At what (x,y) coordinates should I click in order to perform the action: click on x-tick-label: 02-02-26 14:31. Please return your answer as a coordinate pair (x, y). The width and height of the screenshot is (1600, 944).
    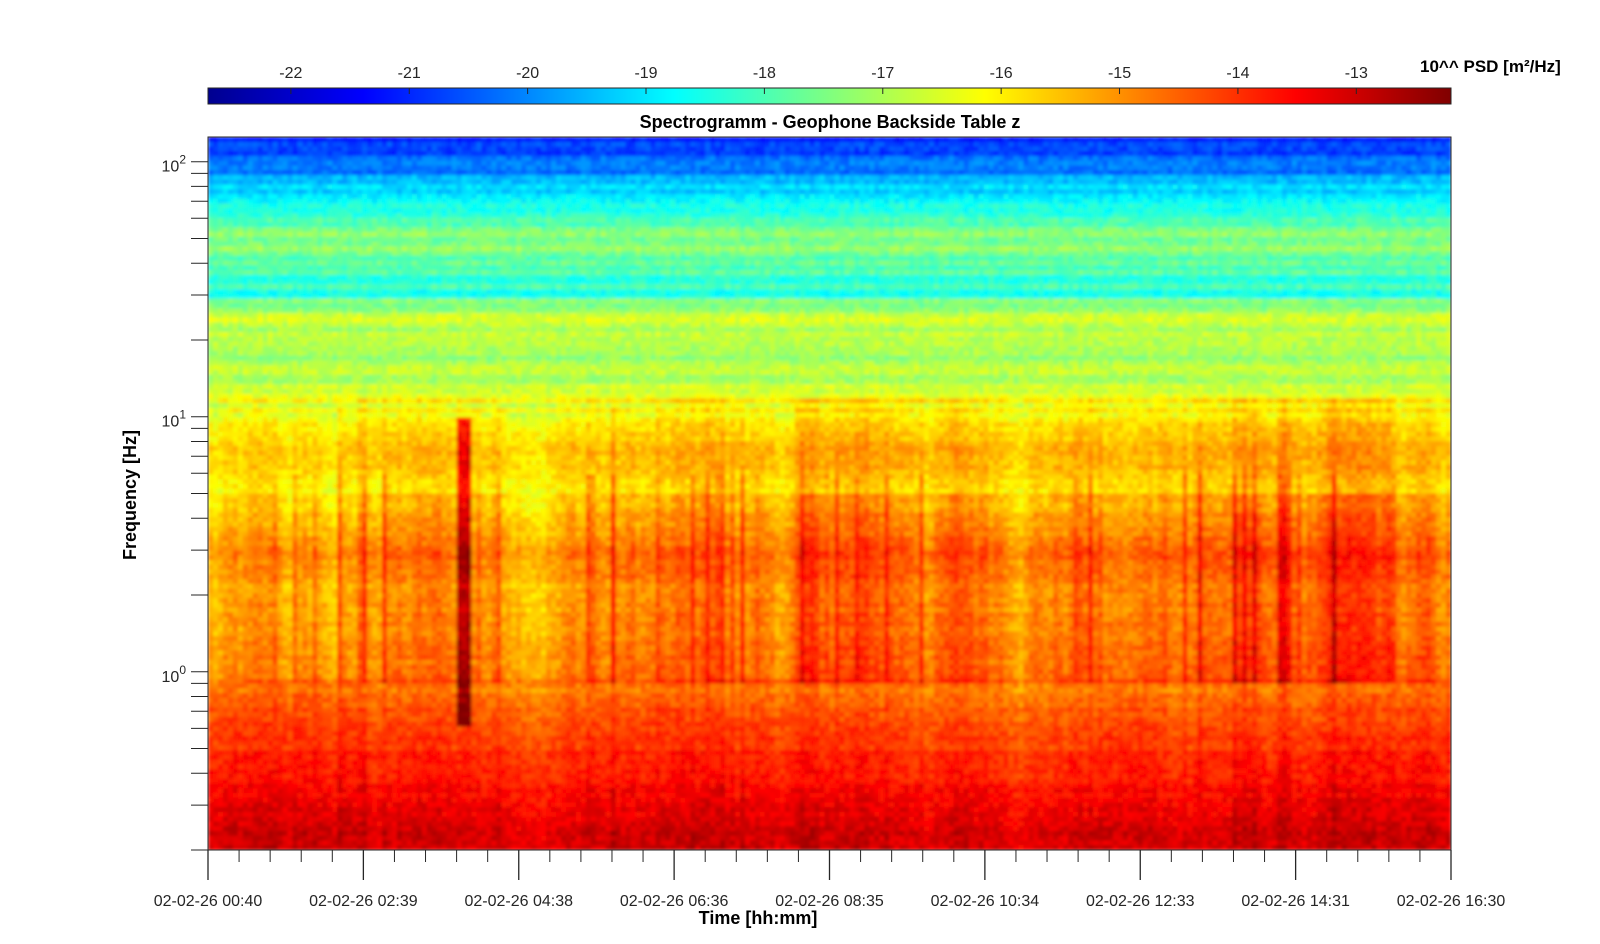
    Looking at the image, I should click on (1295, 901).